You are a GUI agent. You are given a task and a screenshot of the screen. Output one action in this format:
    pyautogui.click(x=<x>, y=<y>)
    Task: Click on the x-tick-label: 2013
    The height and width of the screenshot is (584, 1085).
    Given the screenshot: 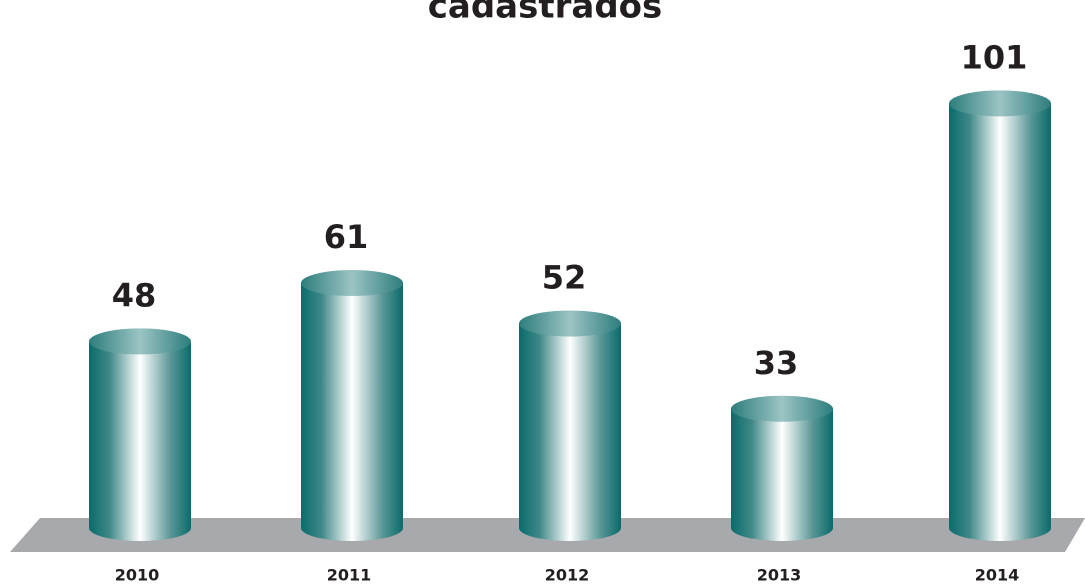 What is the action you would take?
    pyautogui.click(x=779, y=575)
    